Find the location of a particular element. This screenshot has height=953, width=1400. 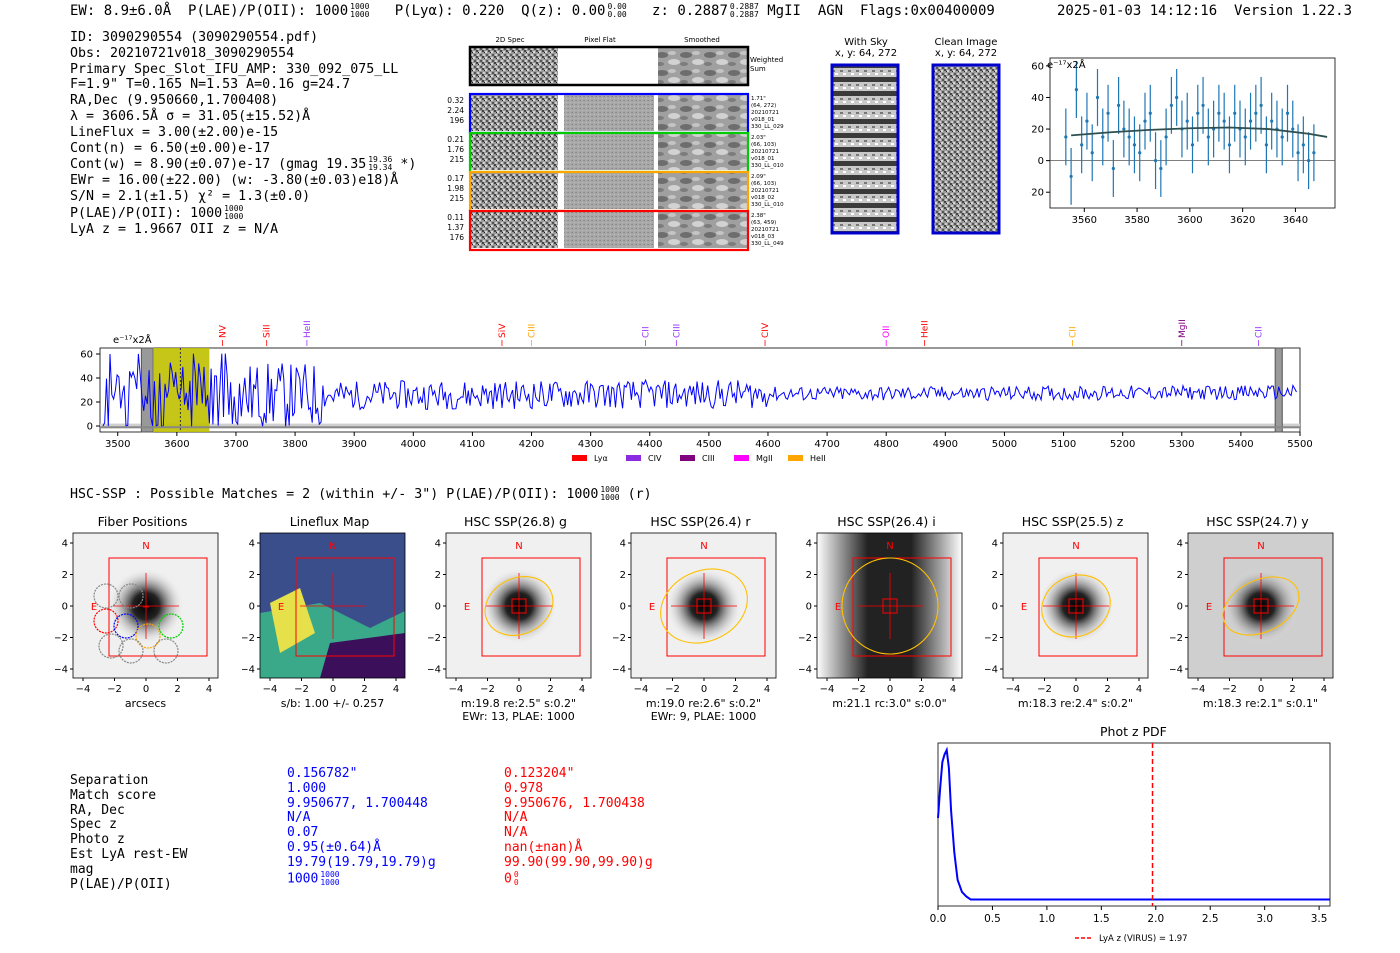

spectrum-xtick: 5500 is located at coordinates (1299, 444).